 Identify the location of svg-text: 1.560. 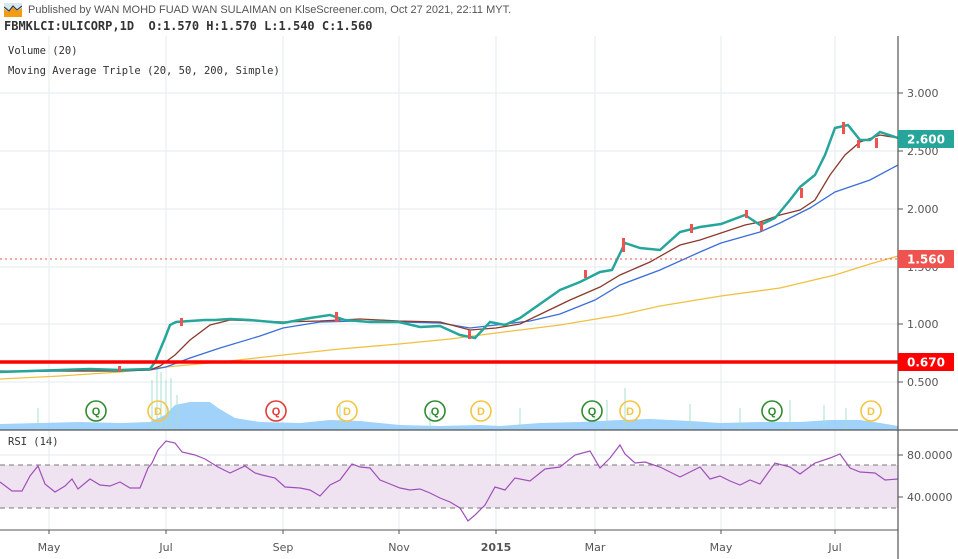
(926, 260).